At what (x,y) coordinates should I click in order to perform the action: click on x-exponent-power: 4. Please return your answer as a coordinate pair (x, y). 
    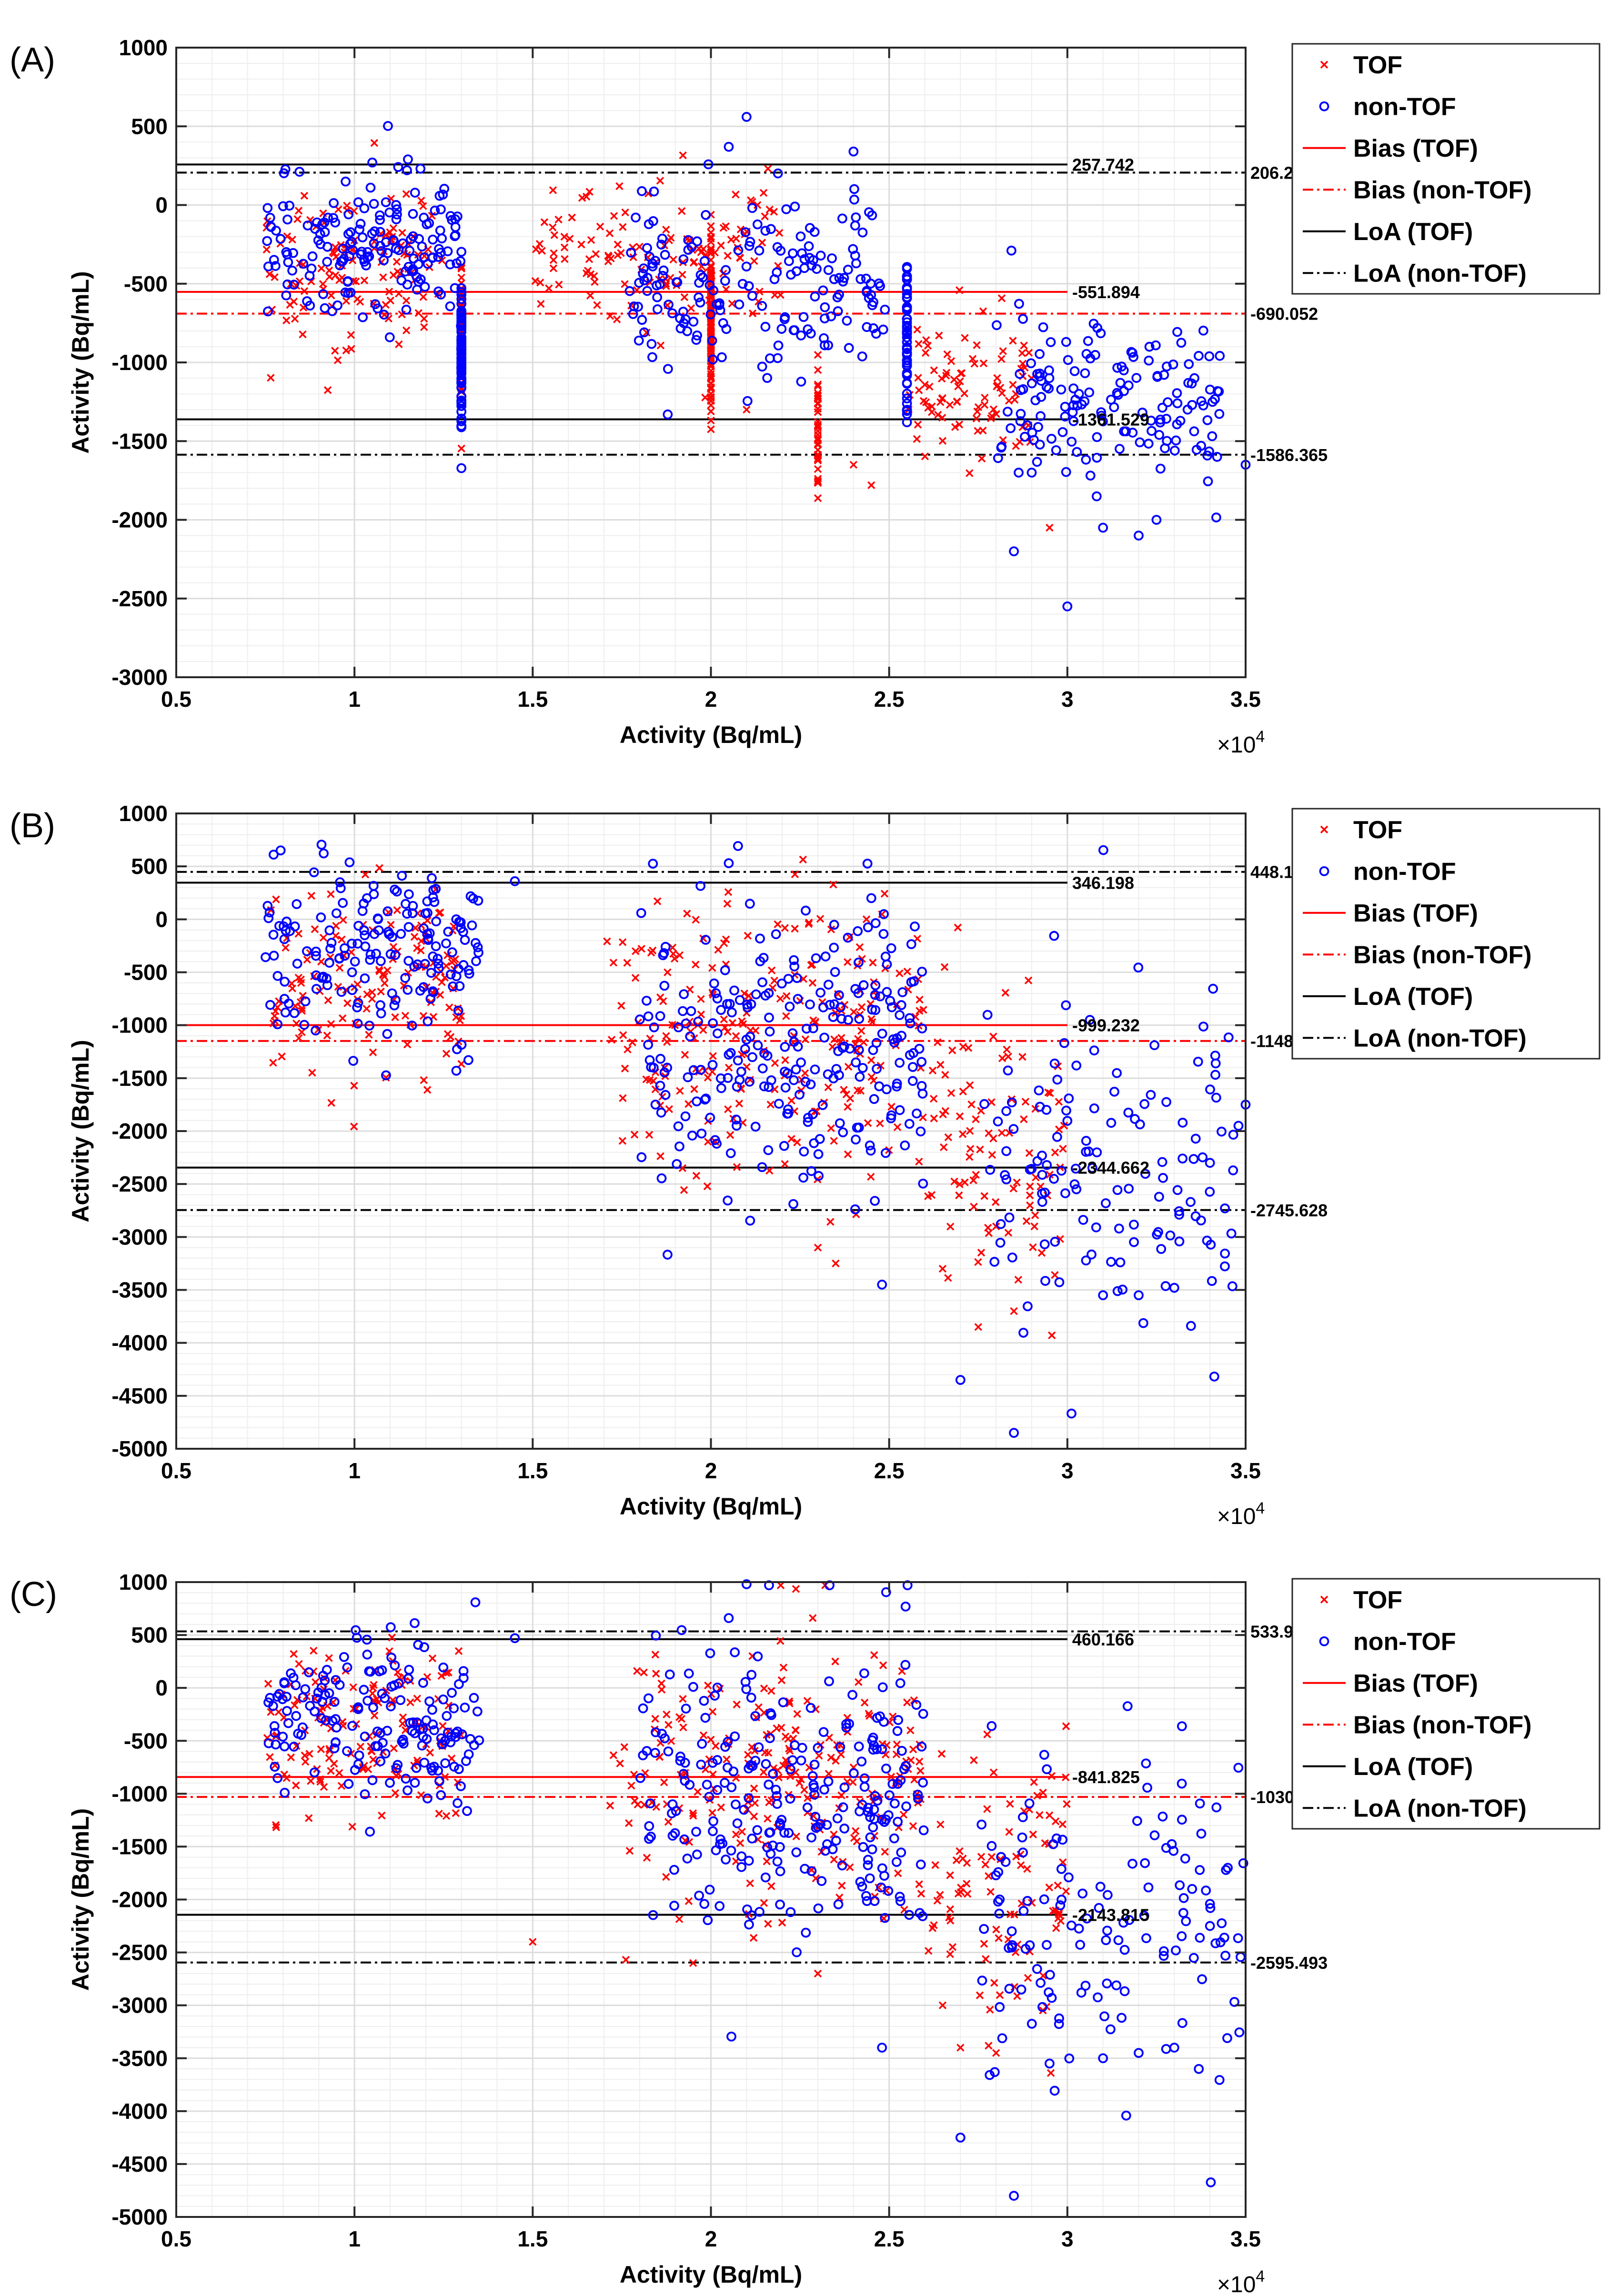
    Looking at the image, I should click on (1260, 737).